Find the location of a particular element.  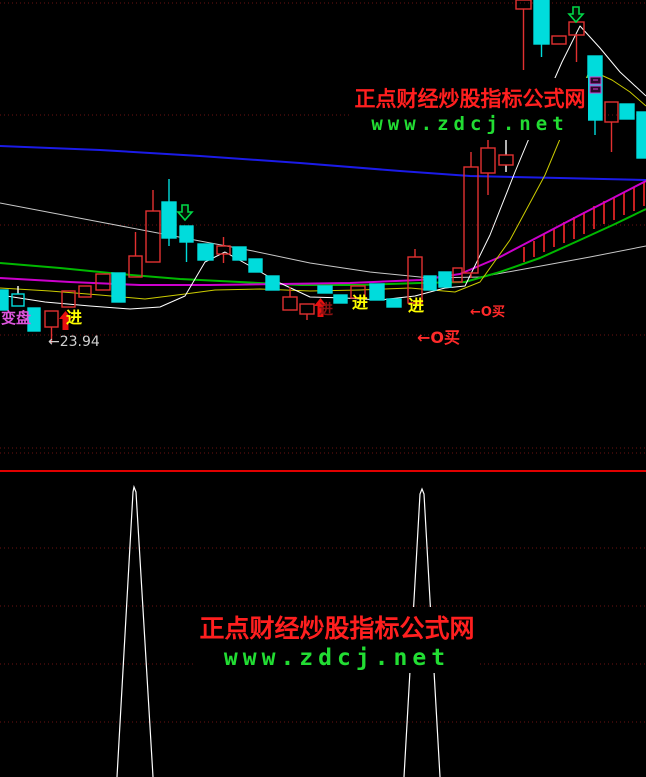

label-price-23-94: ←23.94 is located at coordinates (74, 342).